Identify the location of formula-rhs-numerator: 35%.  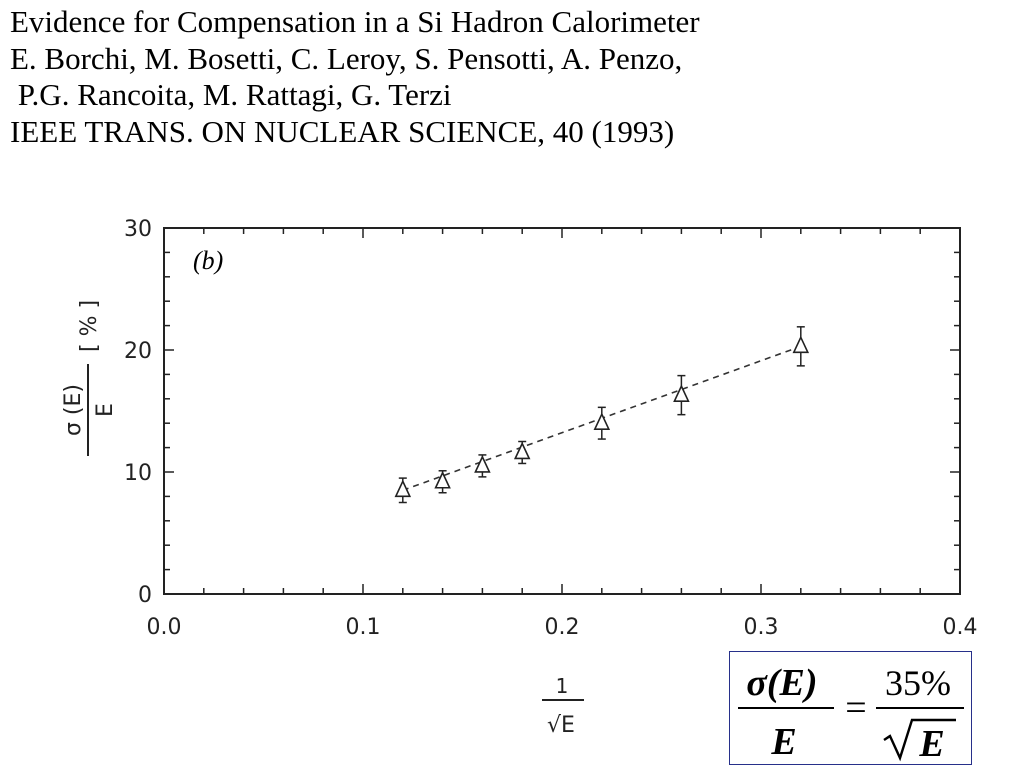
(918, 683).